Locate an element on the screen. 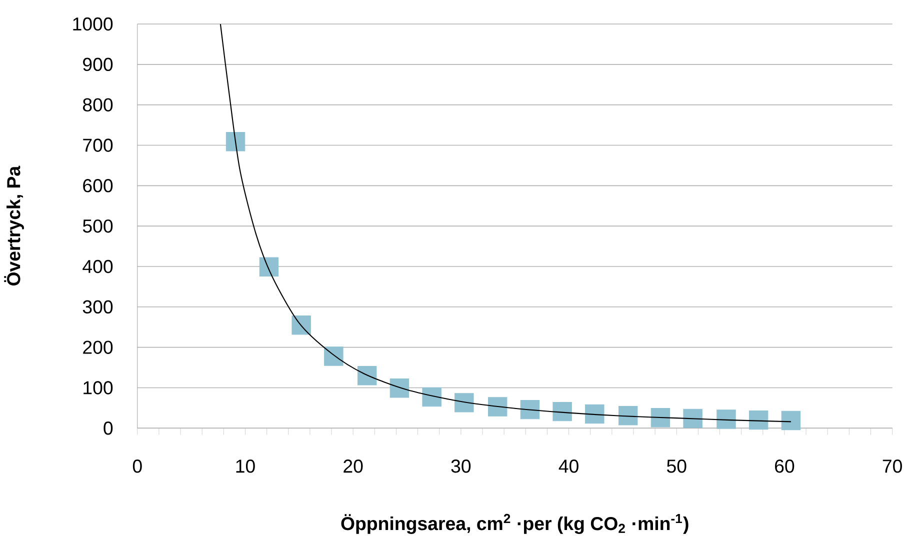 The height and width of the screenshot is (536, 907). y-tick-label: 500 is located at coordinates (97, 226).